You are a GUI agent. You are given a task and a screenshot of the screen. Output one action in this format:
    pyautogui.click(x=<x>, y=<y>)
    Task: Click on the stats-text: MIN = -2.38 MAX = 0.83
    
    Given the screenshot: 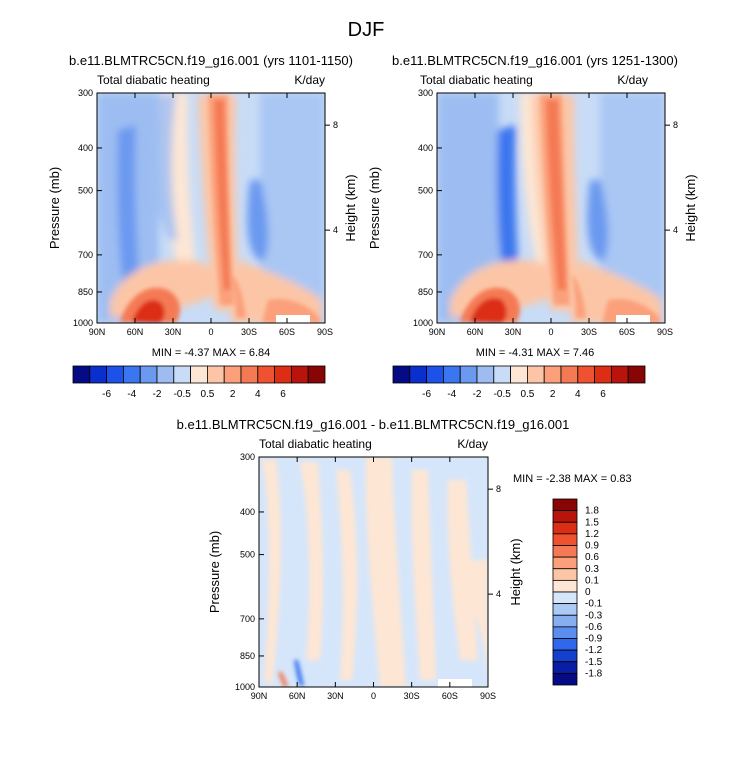 What is the action you would take?
    pyautogui.click(x=572, y=479)
    